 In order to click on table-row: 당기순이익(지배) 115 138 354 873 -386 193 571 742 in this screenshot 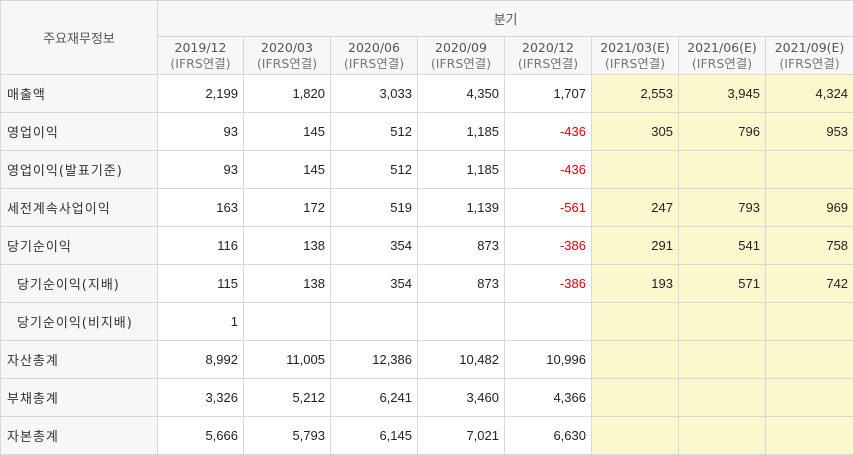, I will do `click(427, 283)`.